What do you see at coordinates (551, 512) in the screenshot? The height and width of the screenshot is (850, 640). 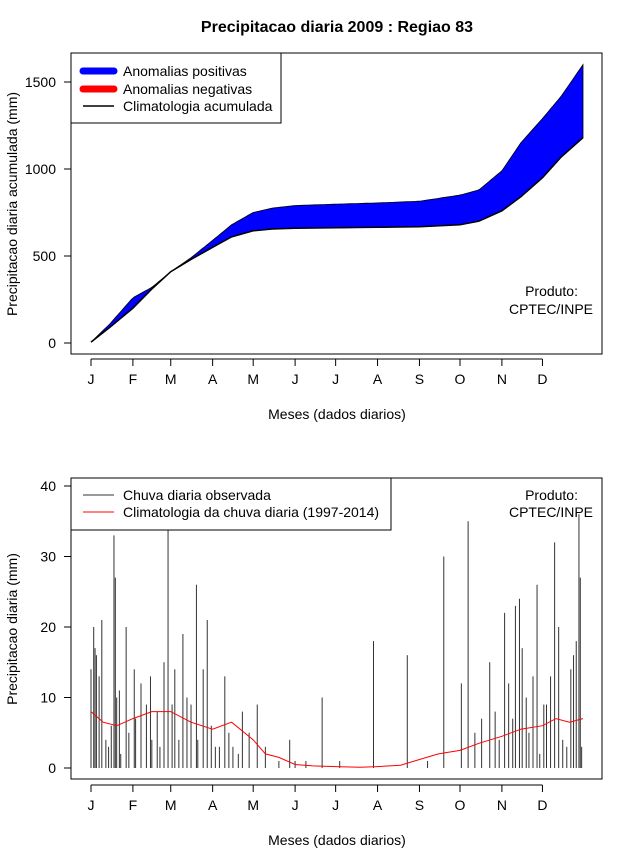 I see `bottom-product-name: CPTEC/INPE` at bounding box center [551, 512].